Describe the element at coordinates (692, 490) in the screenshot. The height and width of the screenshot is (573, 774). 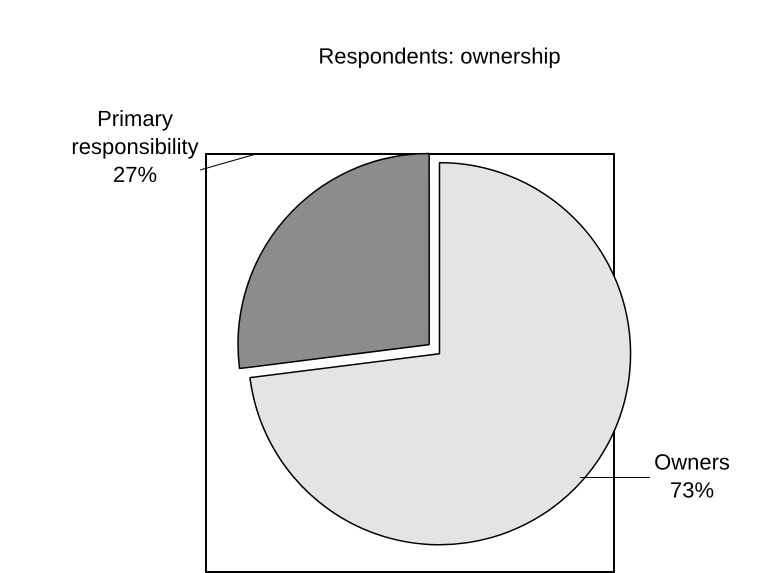
I see `data-label: 73%` at that location.